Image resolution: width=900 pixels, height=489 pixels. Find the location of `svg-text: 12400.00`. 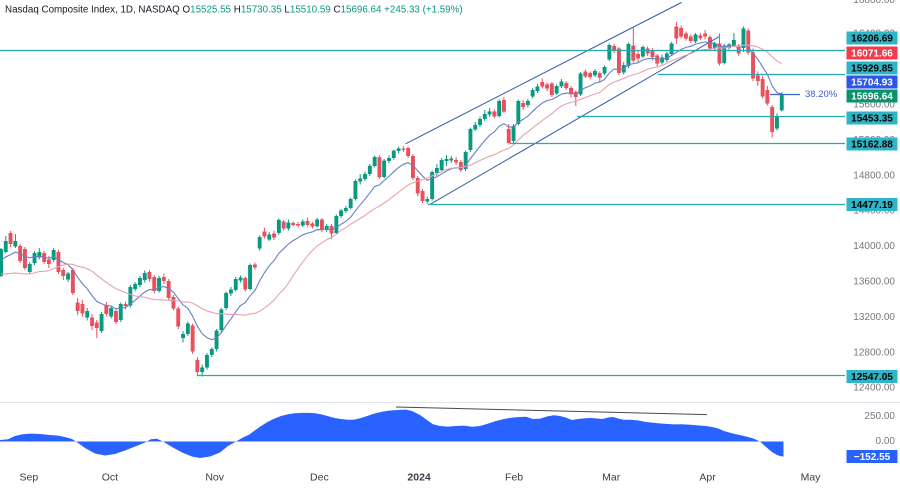

svg-text: 12400.00 is located at coordinates (874, 388).